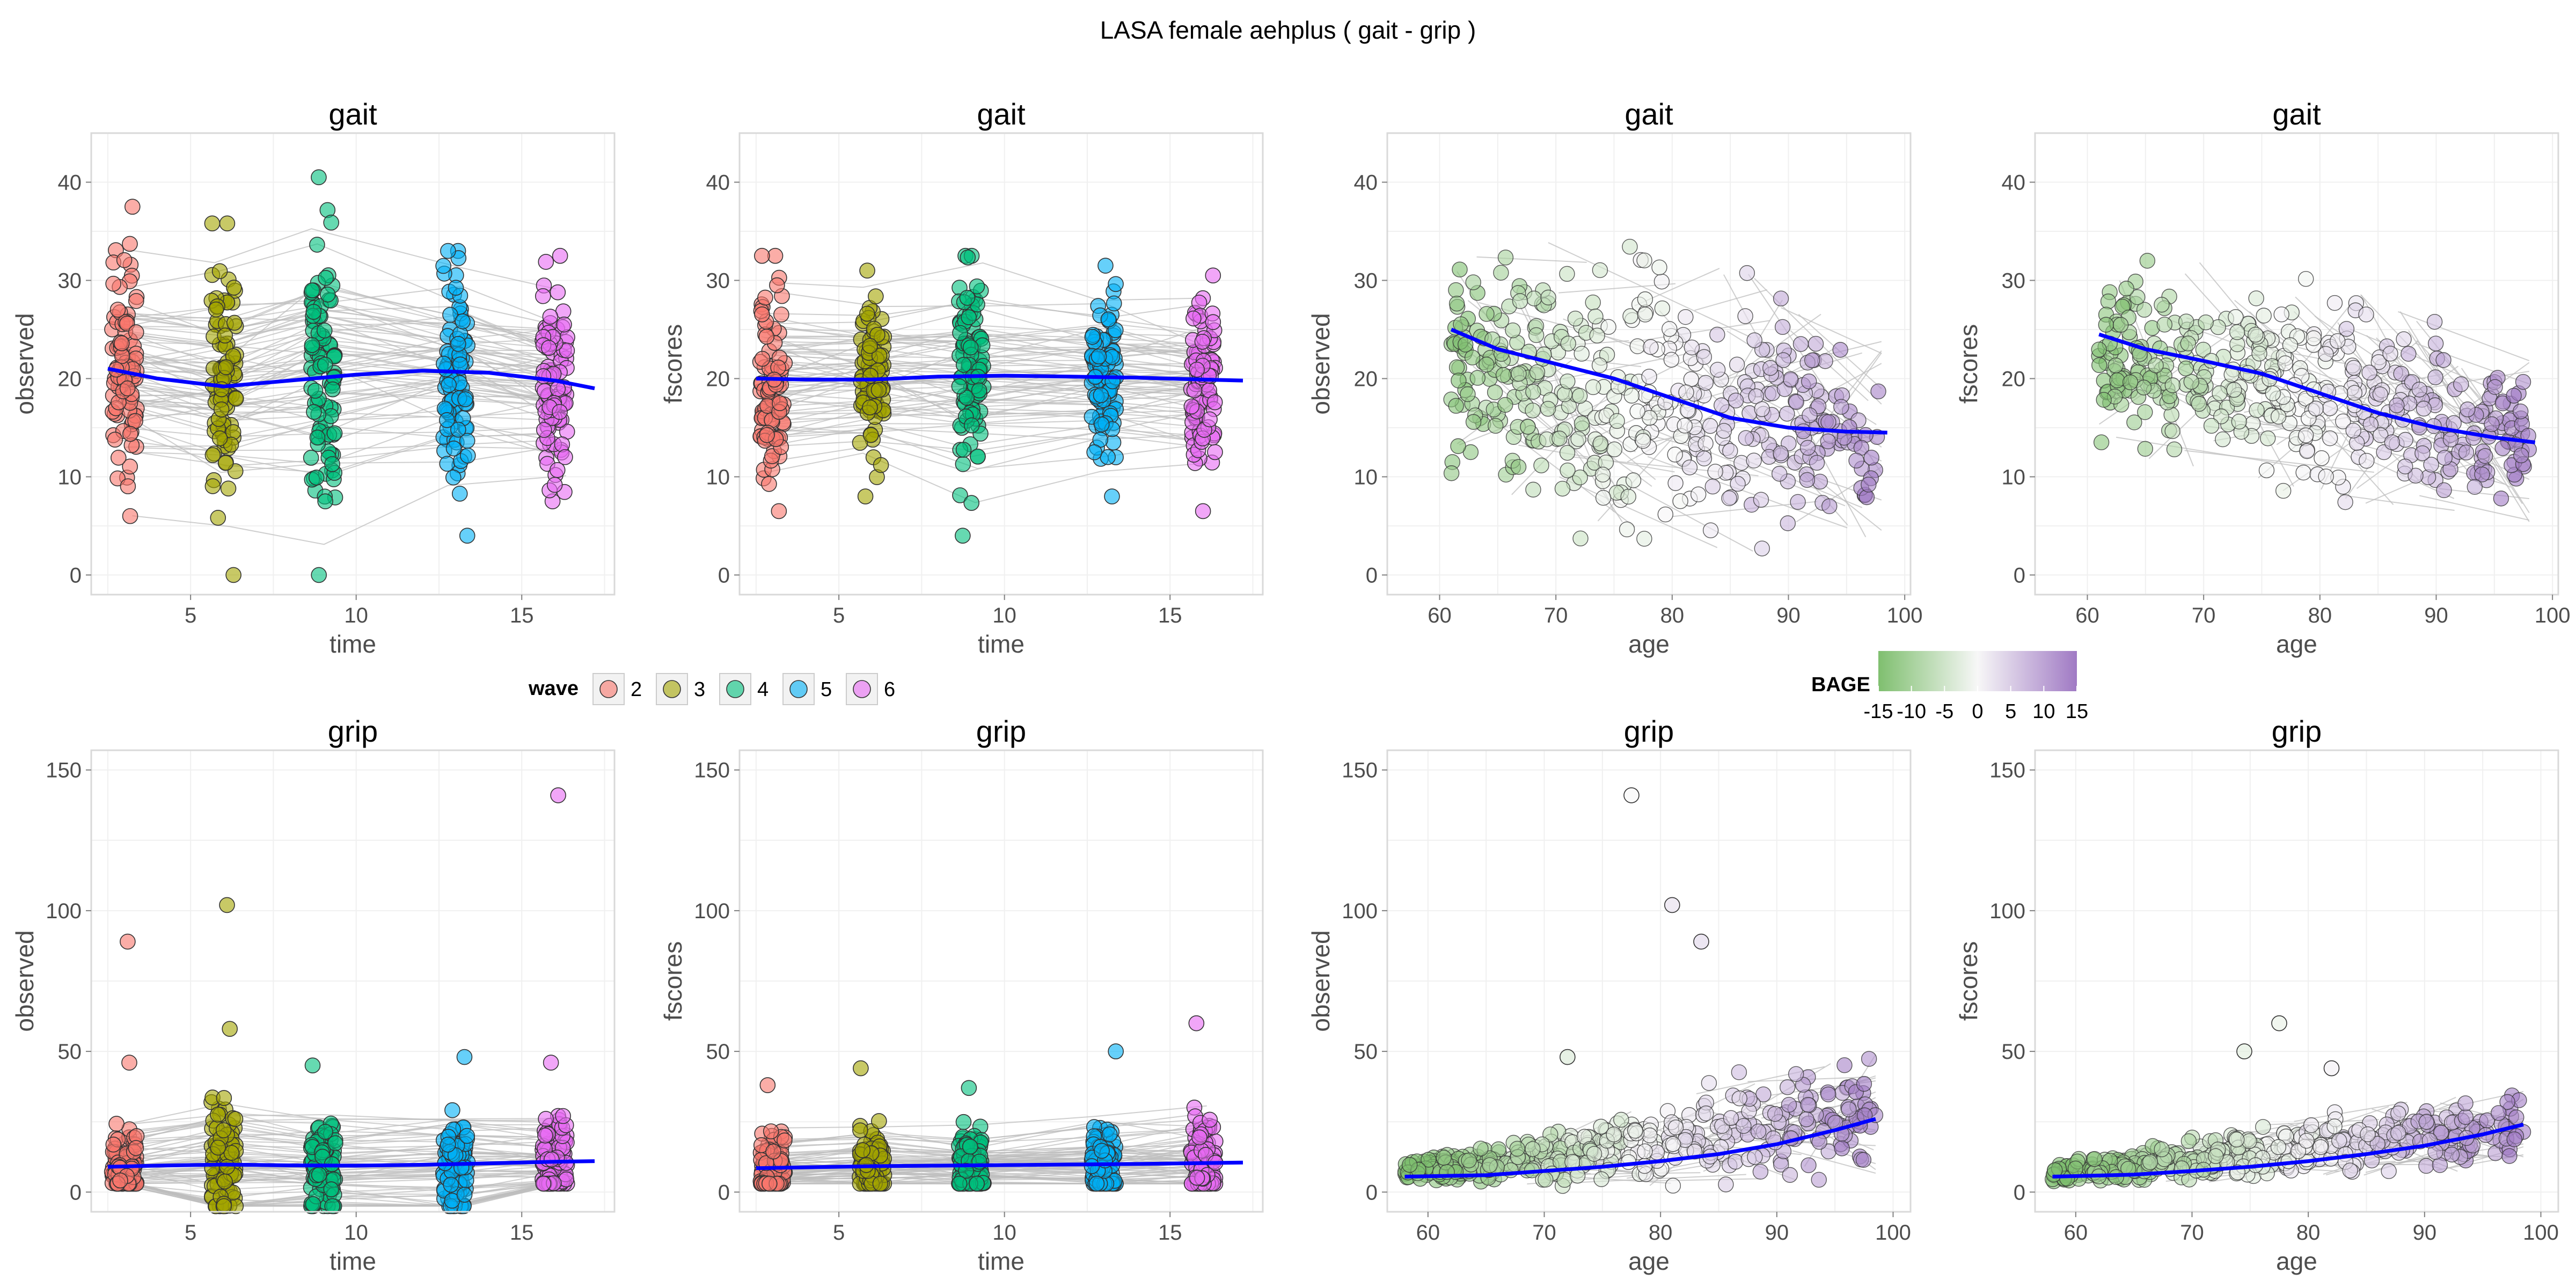  I want to click on panel-title: gait, so click(1648, 114).